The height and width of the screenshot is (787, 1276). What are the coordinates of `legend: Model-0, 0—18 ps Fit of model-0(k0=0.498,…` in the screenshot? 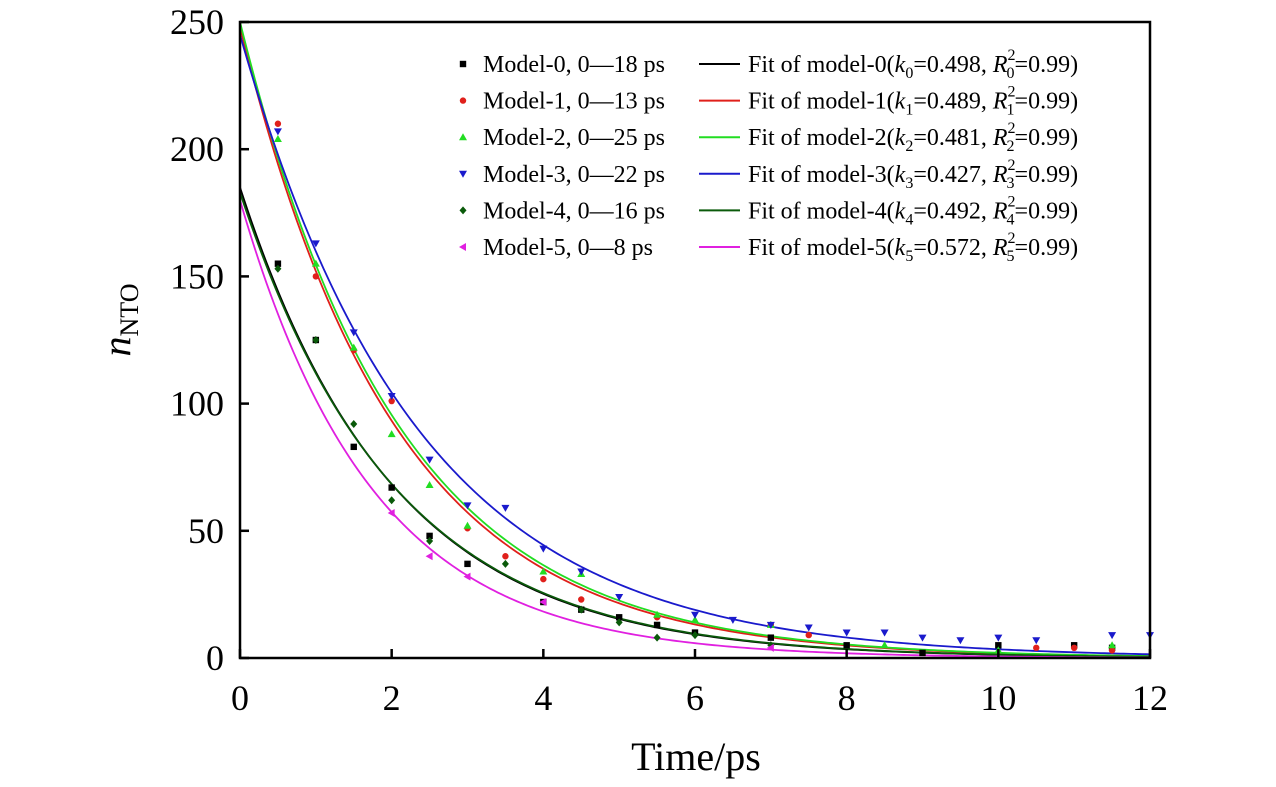 It's located at (768, 156).